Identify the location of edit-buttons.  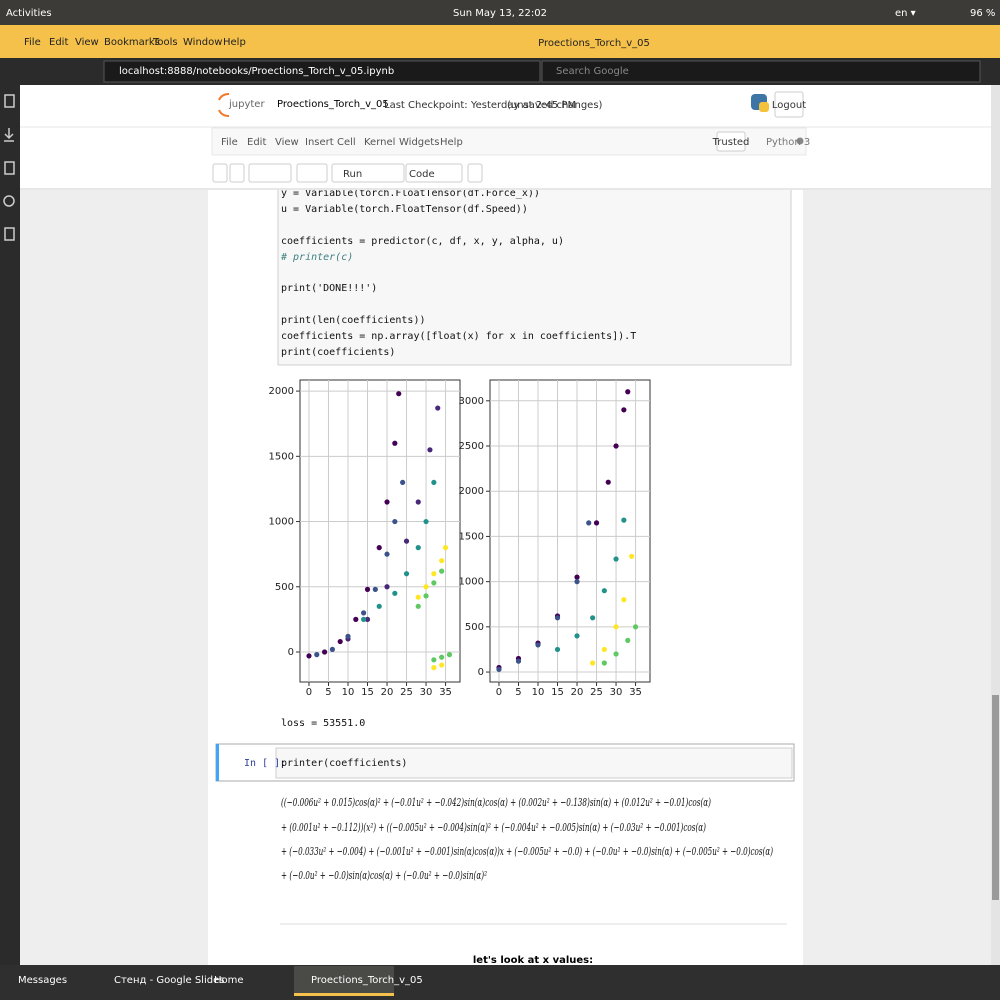
(270, 173).